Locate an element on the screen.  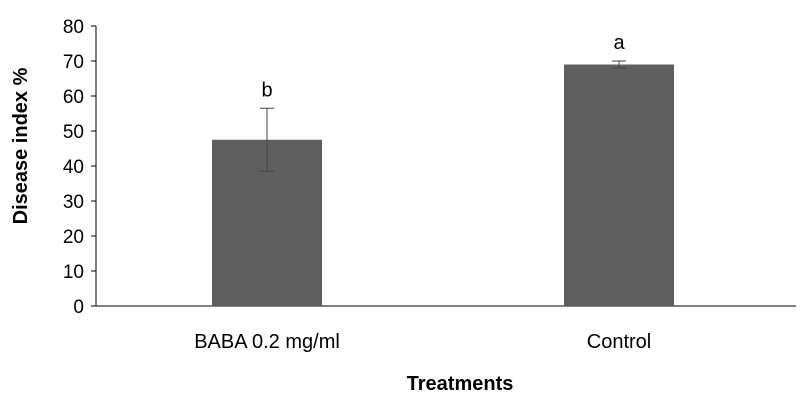
x-category-label: BABA 0.2 mg/ml is located at coordinates (267, 342).